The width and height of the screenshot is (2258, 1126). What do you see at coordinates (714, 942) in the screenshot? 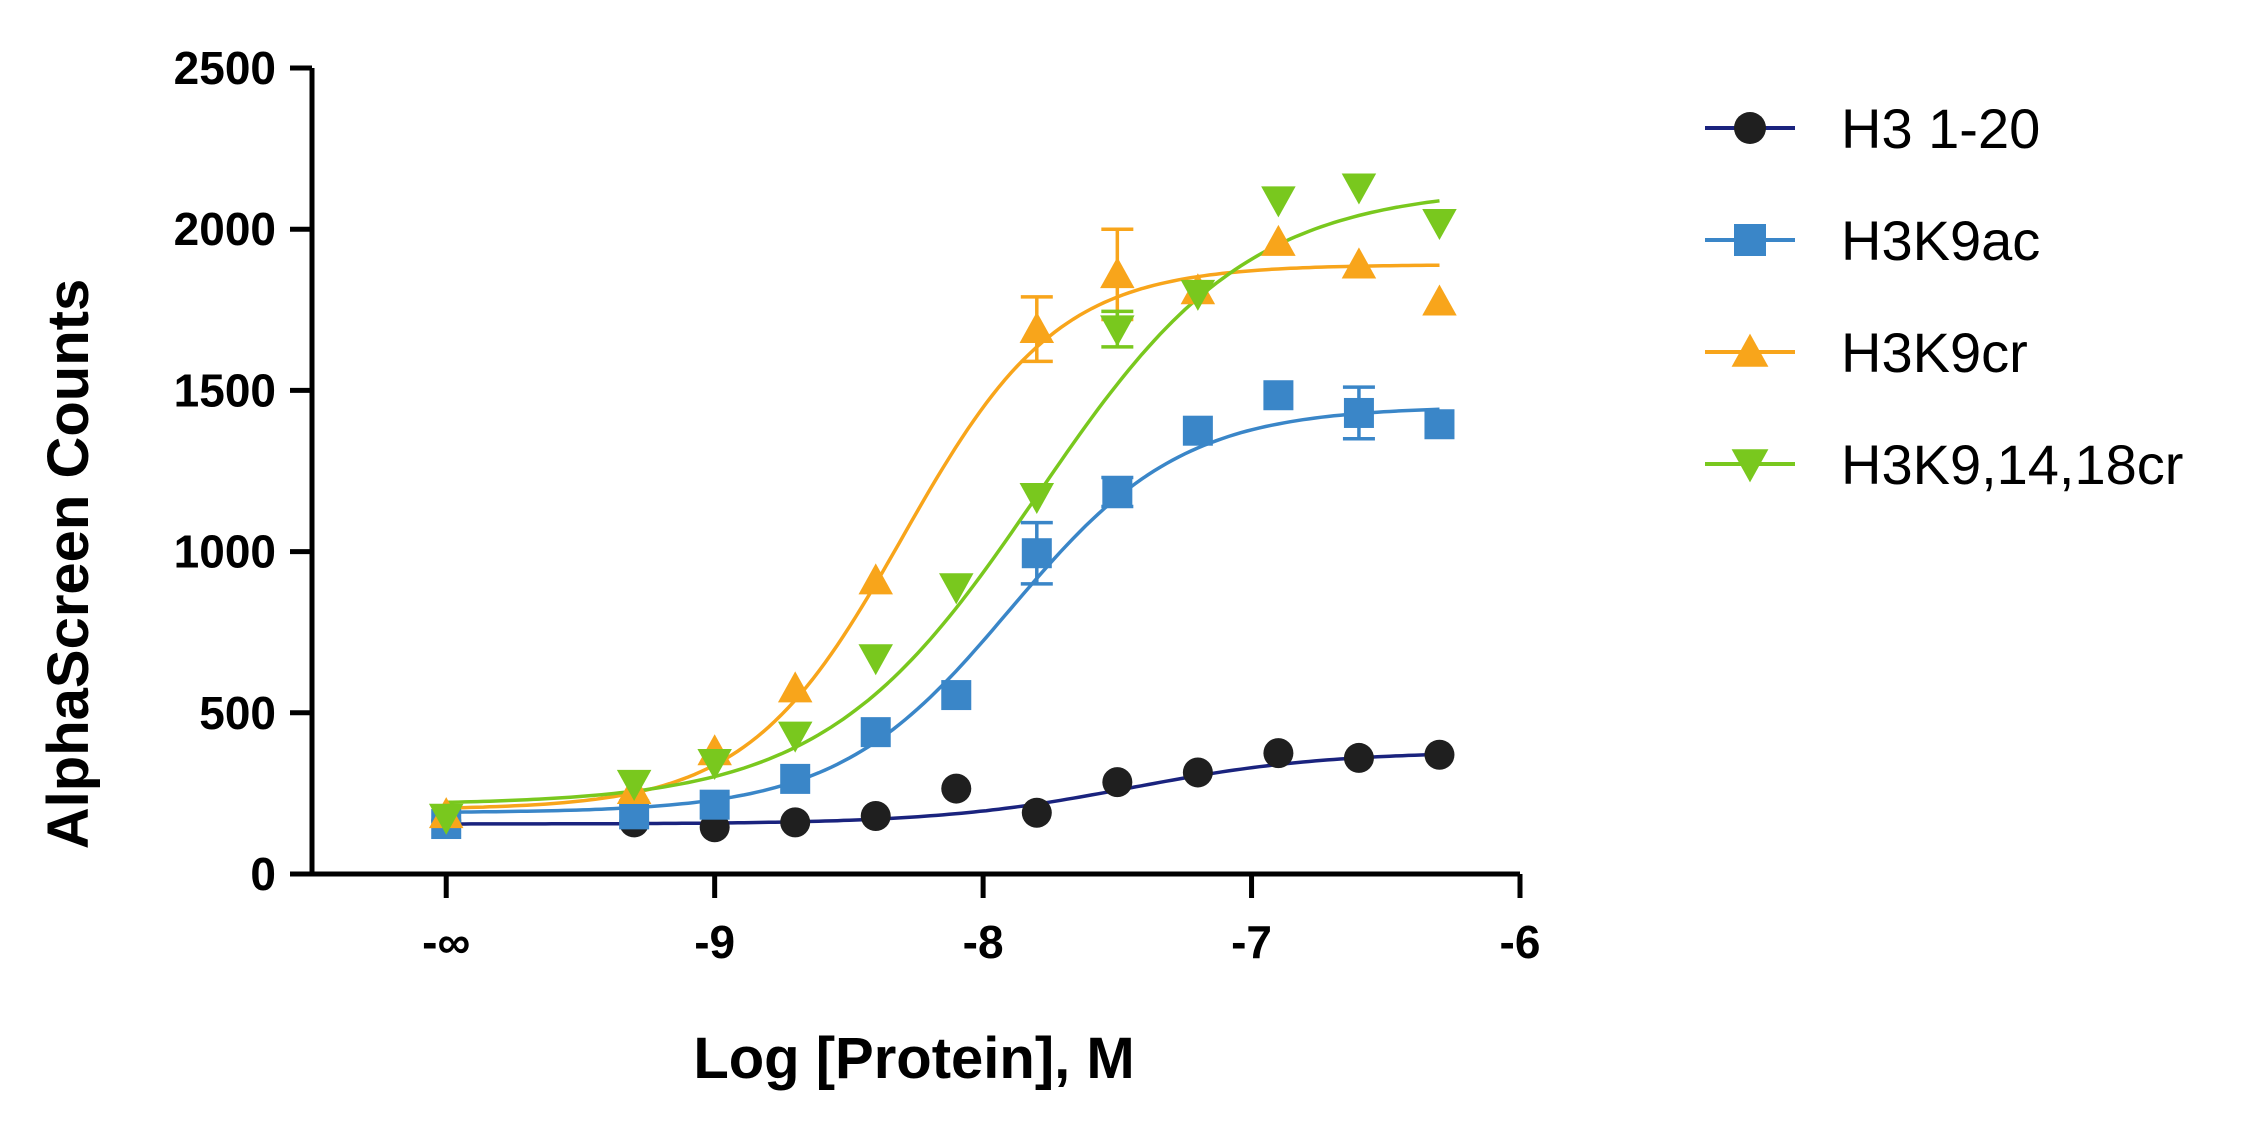
I see `x-tick-label: -9` at bounding box center [714, 942].